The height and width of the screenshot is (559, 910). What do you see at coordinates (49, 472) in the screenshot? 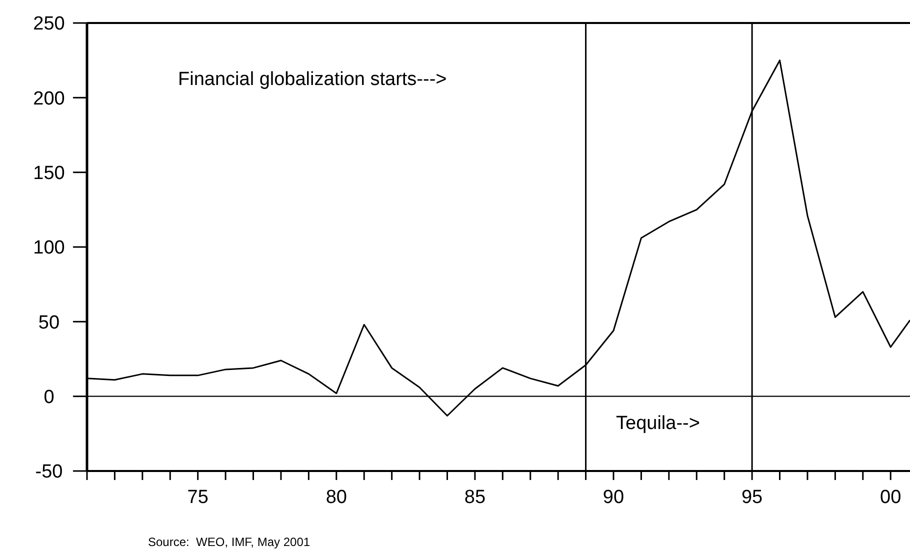
I see `y-tick-label: -50` at bounding box center [49, 472].